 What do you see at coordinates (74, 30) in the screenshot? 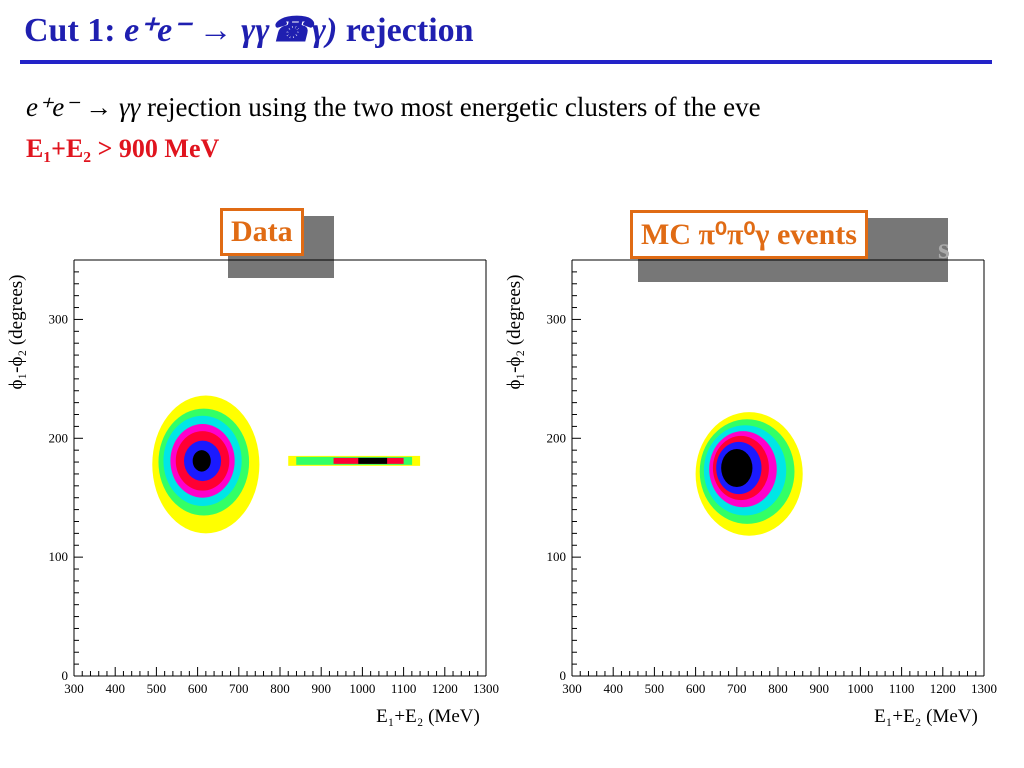
I see `title-prefix: Cut 1:` at bounding box center [74, 30].